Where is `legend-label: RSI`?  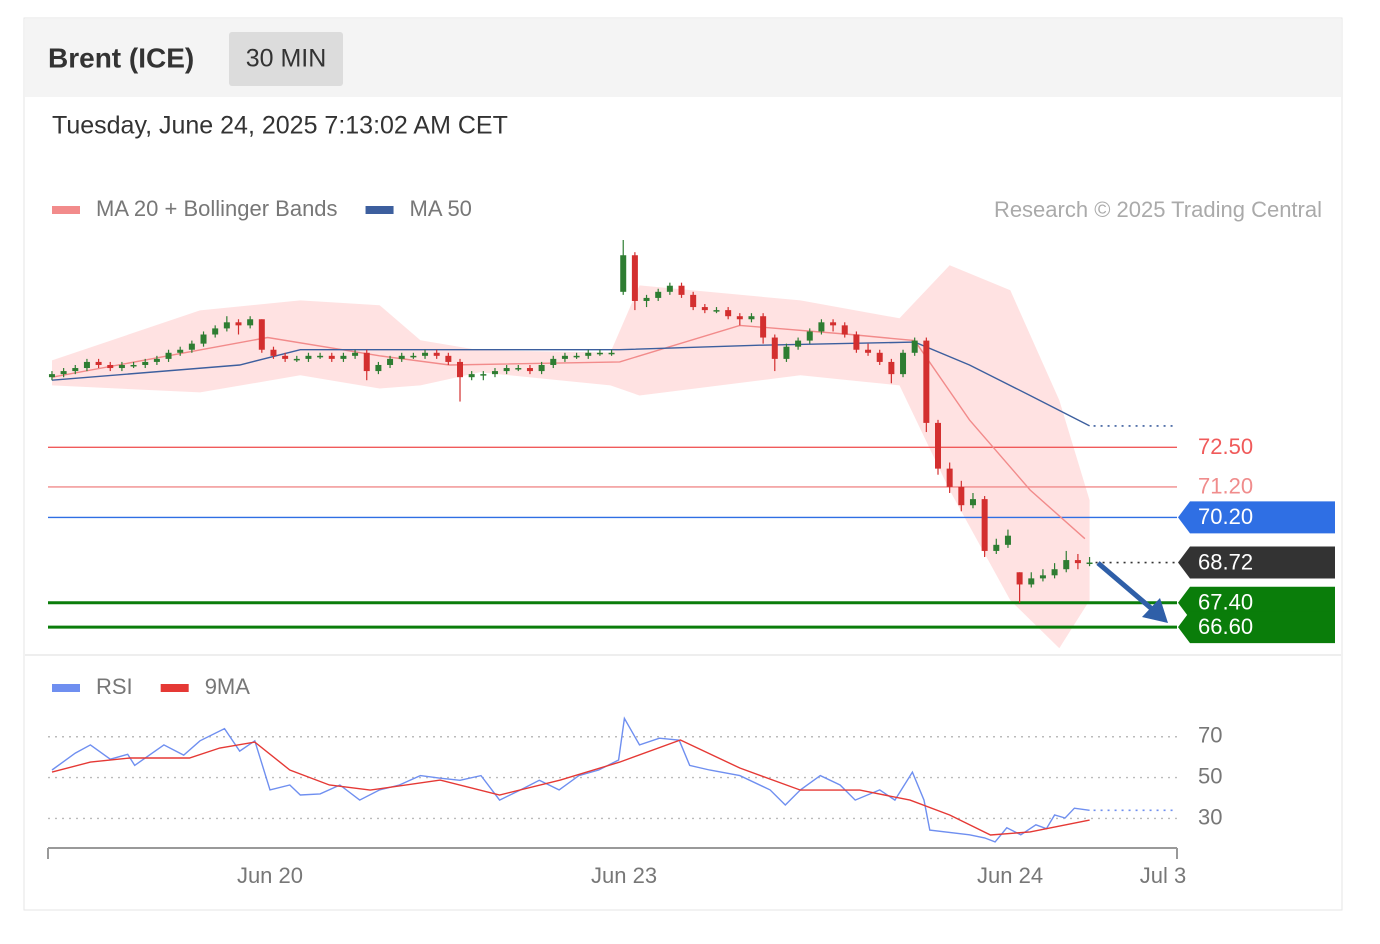 legend-label: RSI is located at coordinates (114, 686).